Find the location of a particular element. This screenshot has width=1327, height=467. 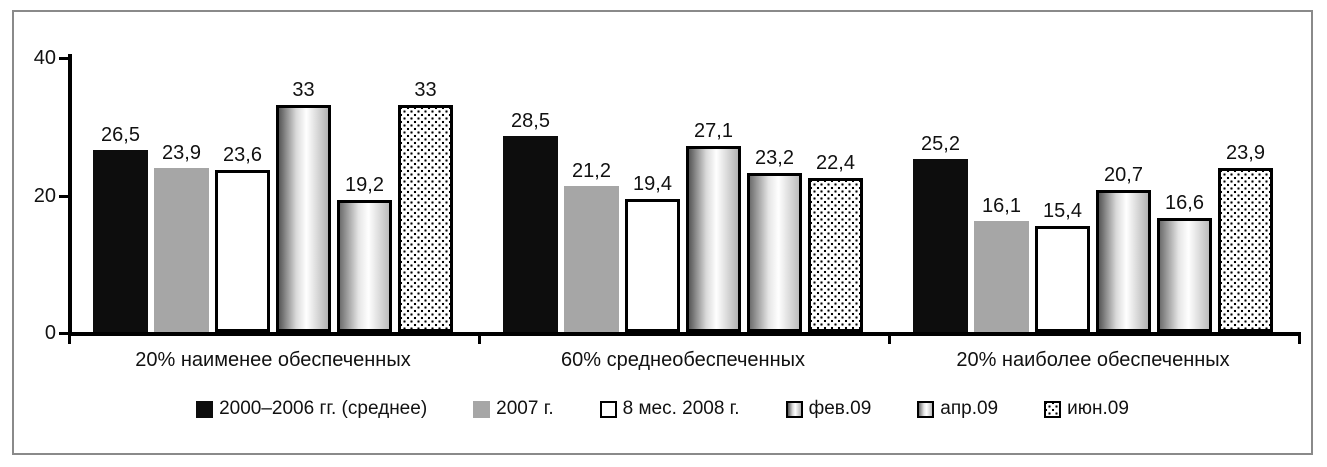

legend-label: июн.09 is located at coordinates (1098, 408).